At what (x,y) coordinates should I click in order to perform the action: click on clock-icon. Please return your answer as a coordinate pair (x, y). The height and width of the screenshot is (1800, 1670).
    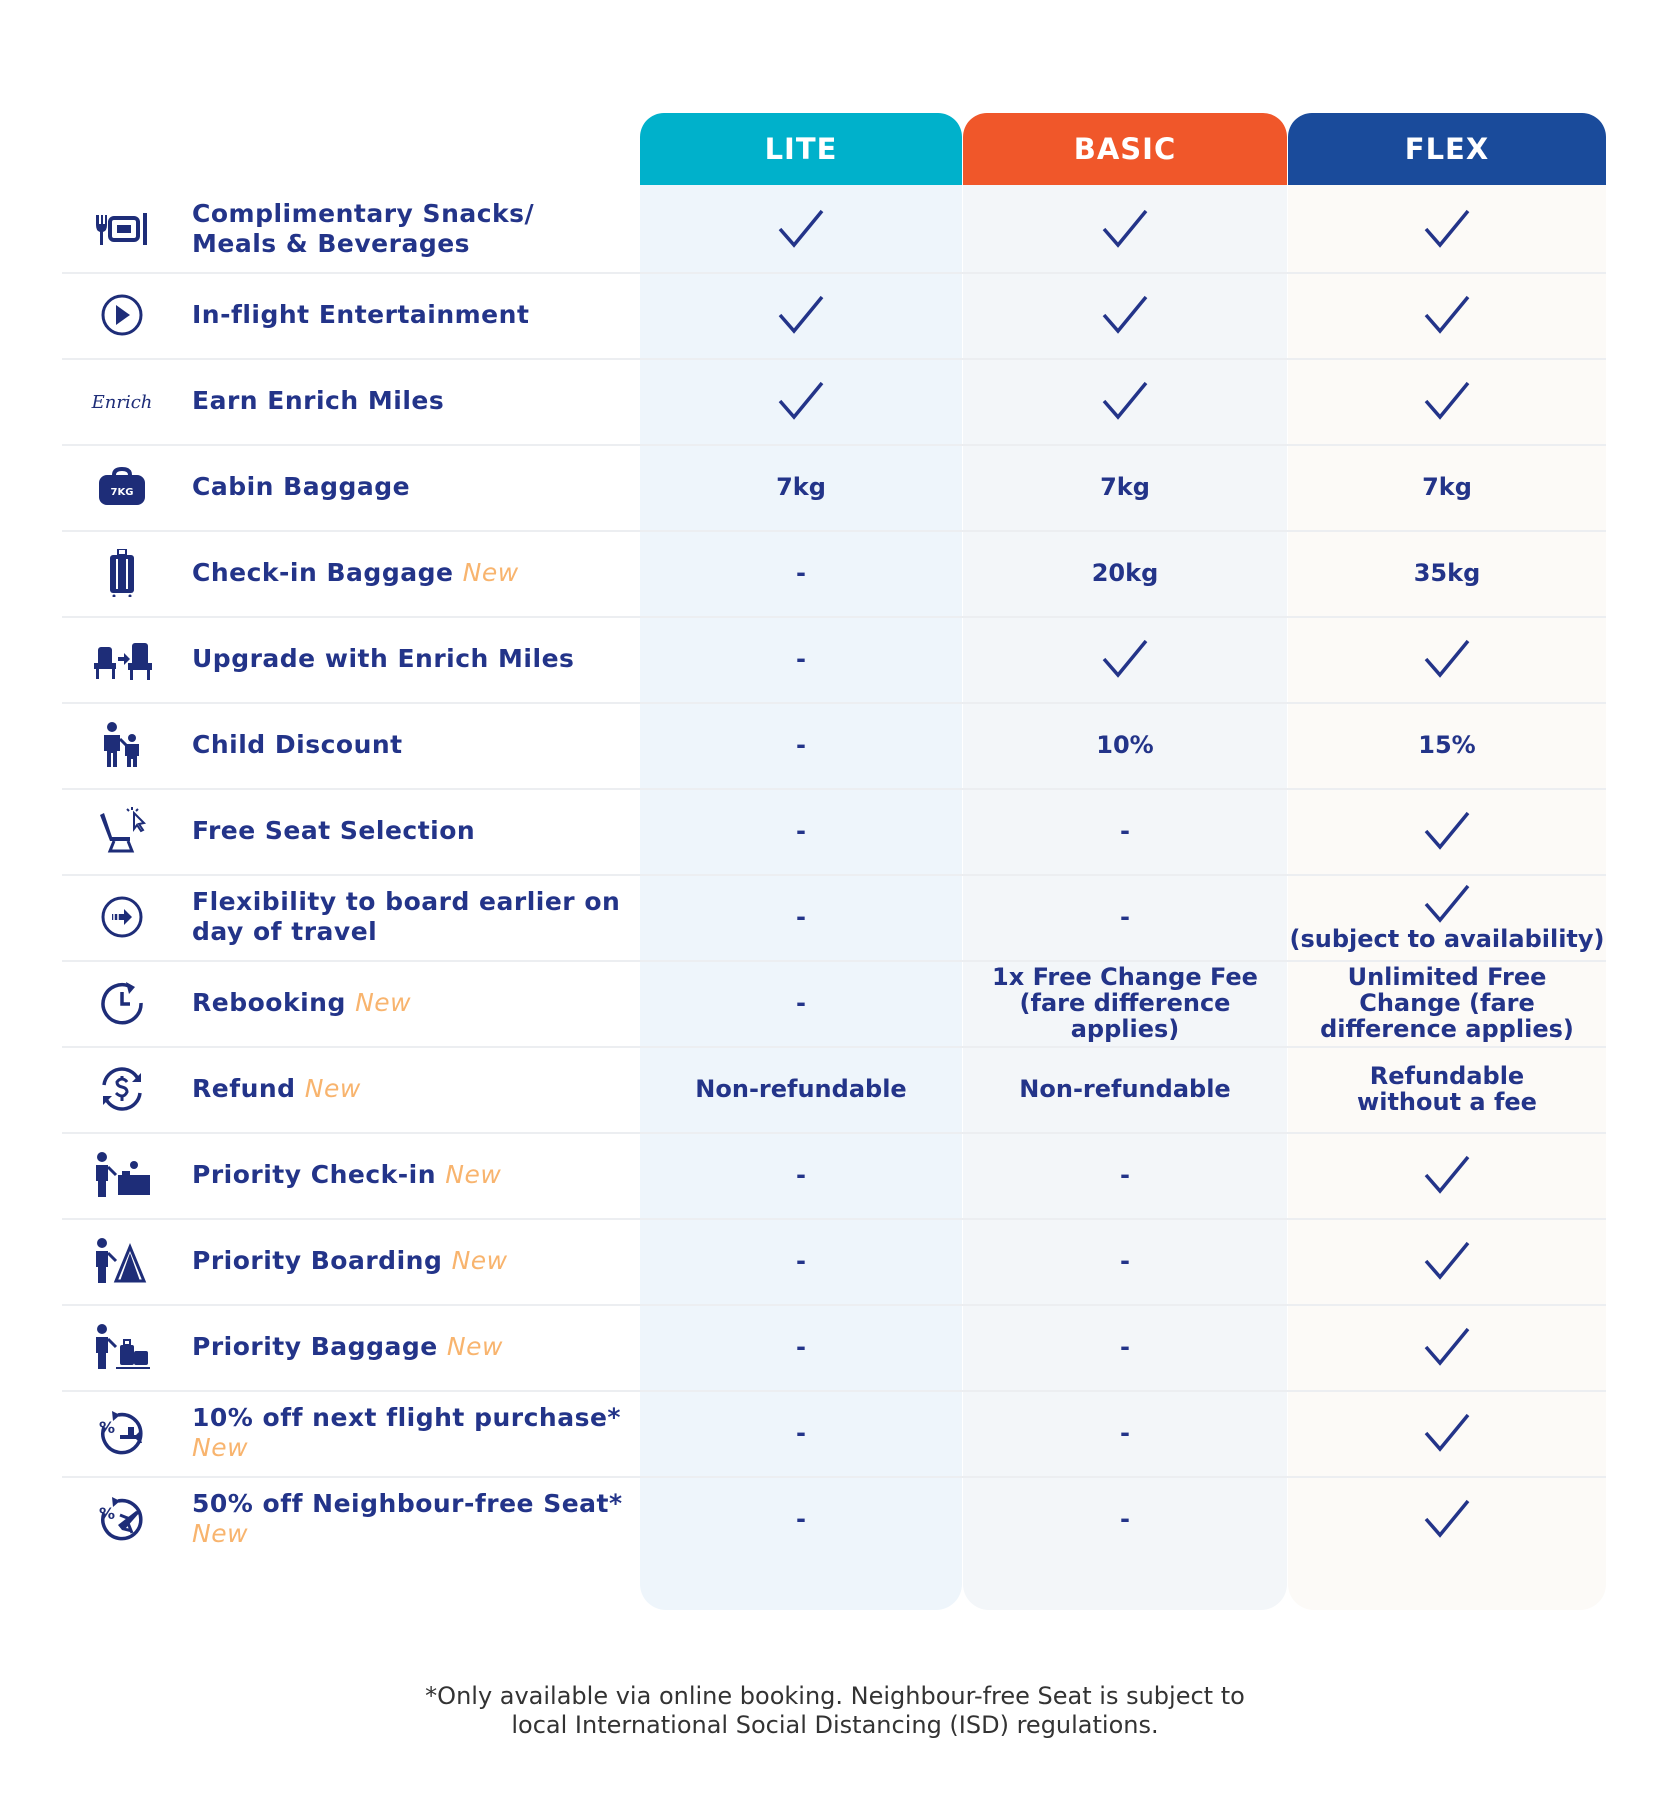
    Looking at the image, I should click on (122, 1003).